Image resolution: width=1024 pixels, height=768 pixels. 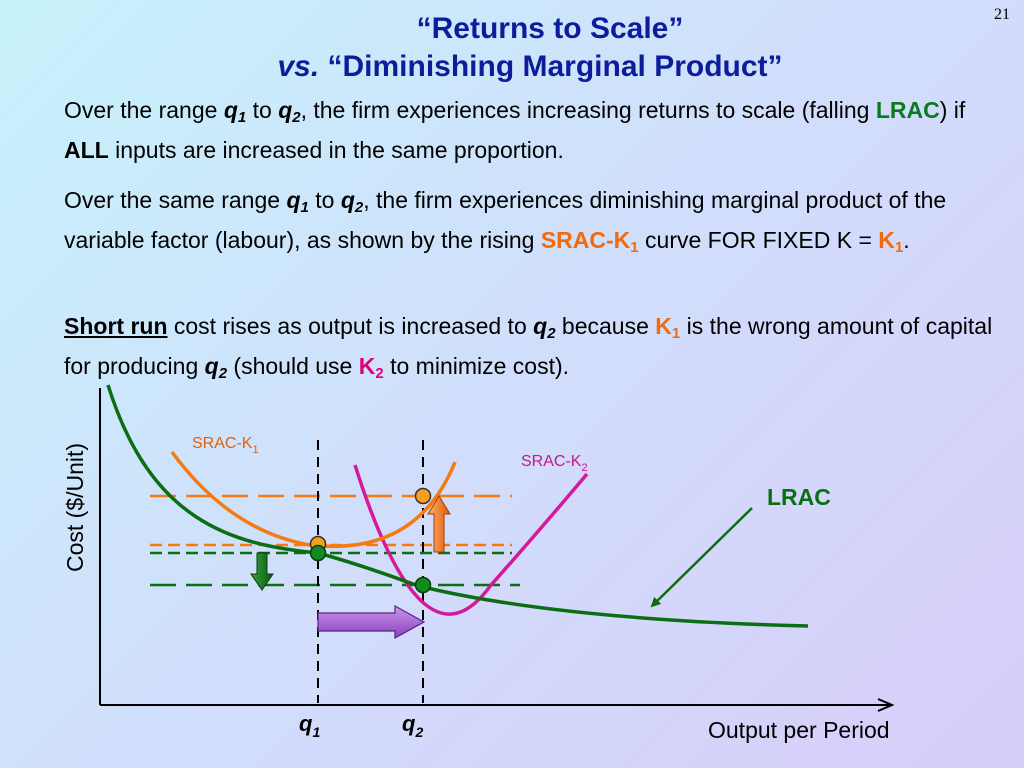 I want to click on output-increase-arrow, so click(x=371, y=622).